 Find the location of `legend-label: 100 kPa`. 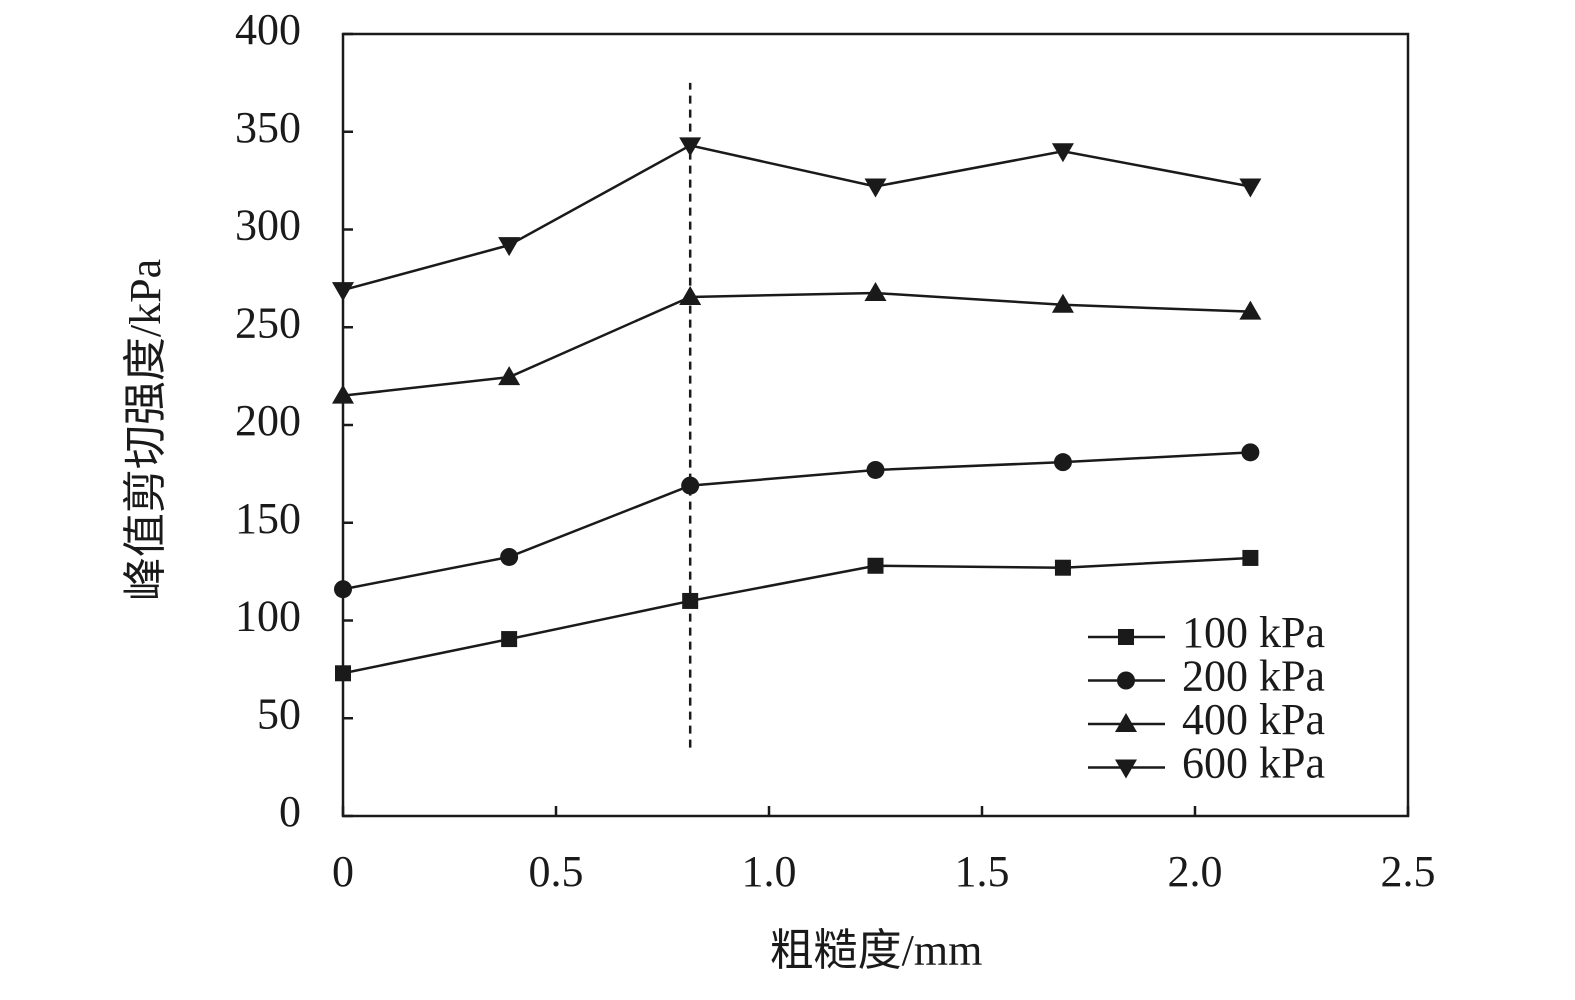

legend-label: 100 kPa is located at coordinates (1253, 632).